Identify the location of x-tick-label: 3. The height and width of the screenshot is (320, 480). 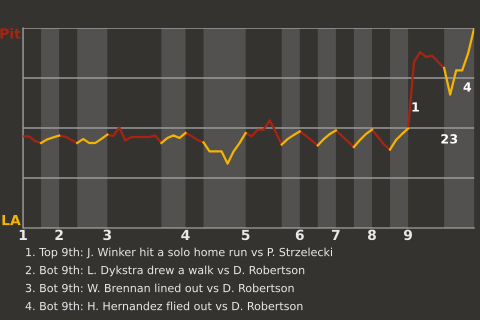
(107, 235).